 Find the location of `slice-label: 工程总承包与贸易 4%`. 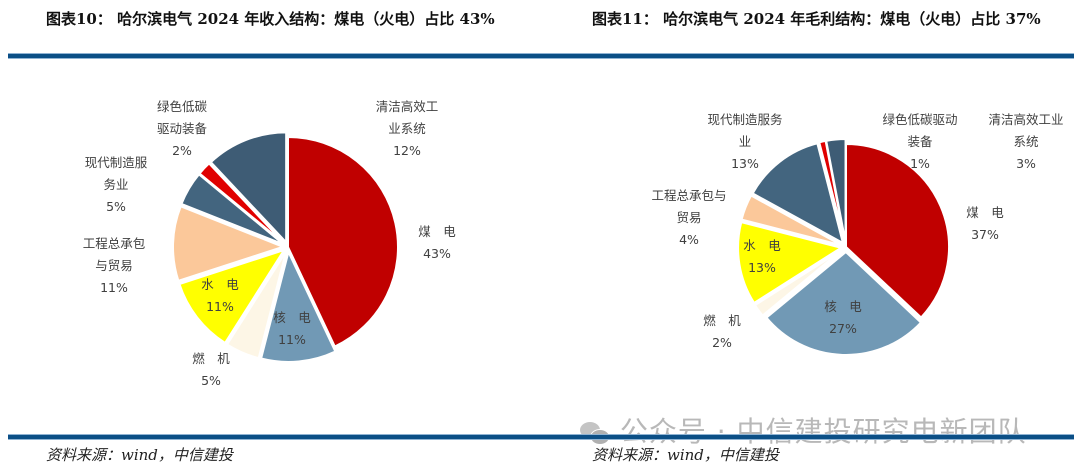

slice-label: 工程总承包与贸易 4% is located at coordinates (688, 217).